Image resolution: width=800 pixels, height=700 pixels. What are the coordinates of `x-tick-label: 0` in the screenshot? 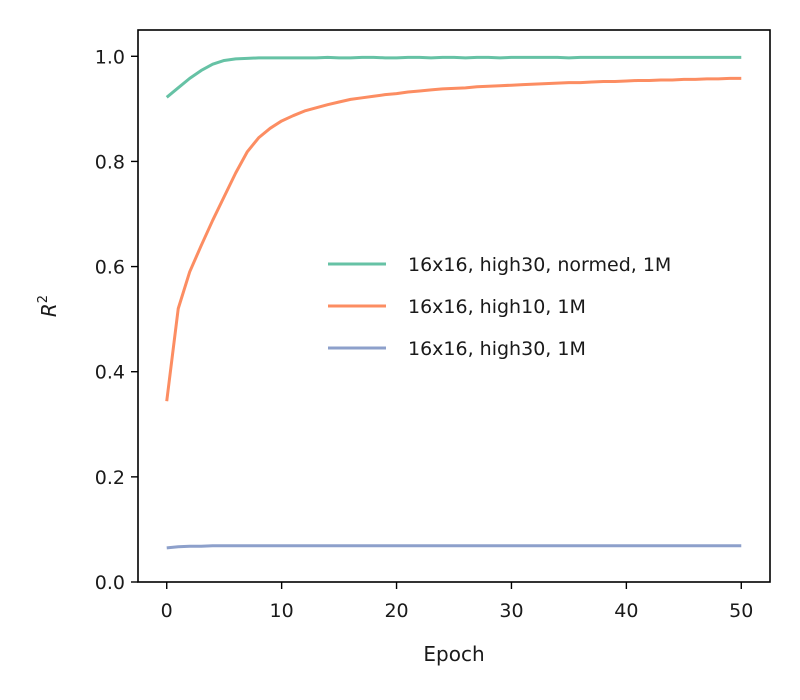 It's located at (167, 611).